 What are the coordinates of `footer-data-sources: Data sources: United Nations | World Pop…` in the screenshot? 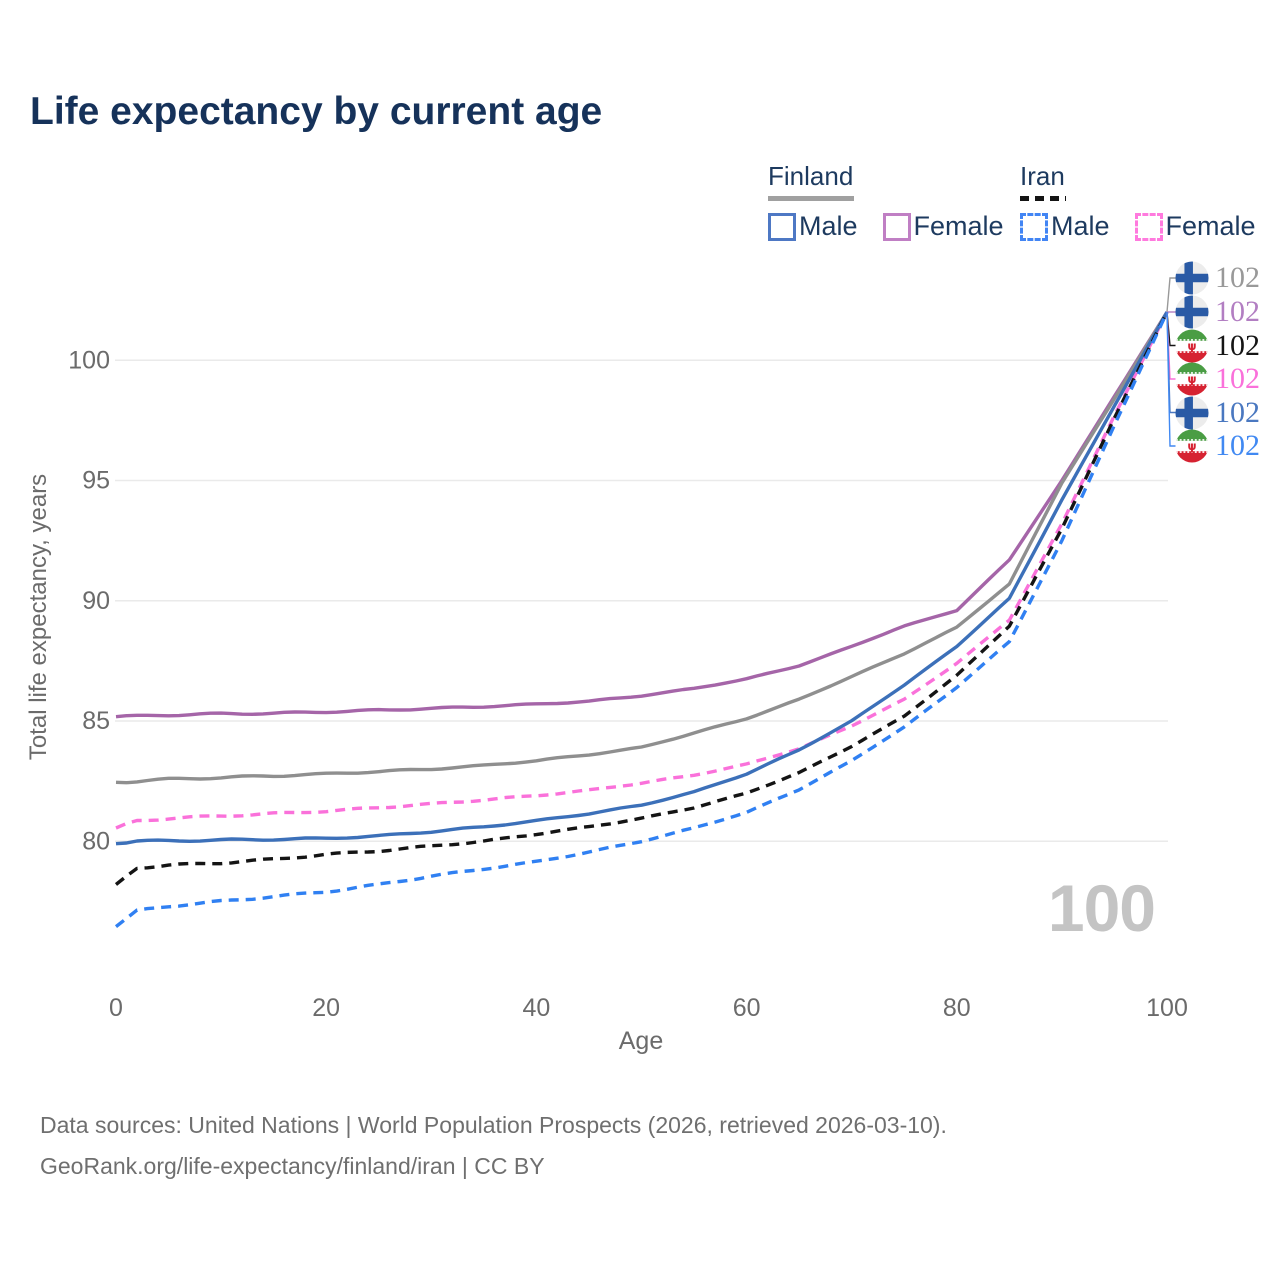 It's located at (493, 1125).